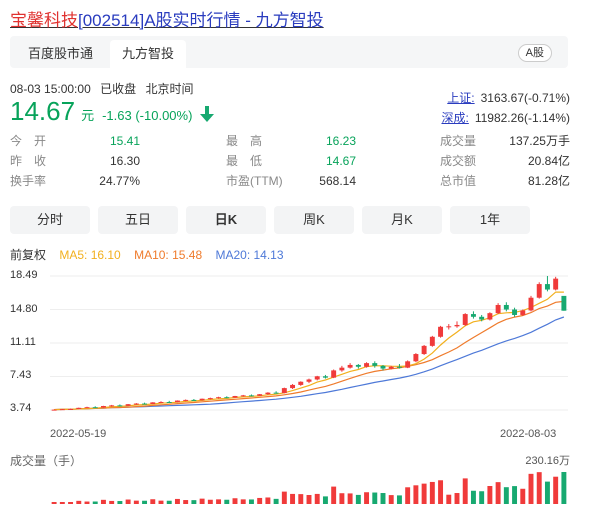 Image resolution: width=592 pixels, height=512 pixels. I want to click on stat-turnover-value: 24.77%, so click(119, 181).